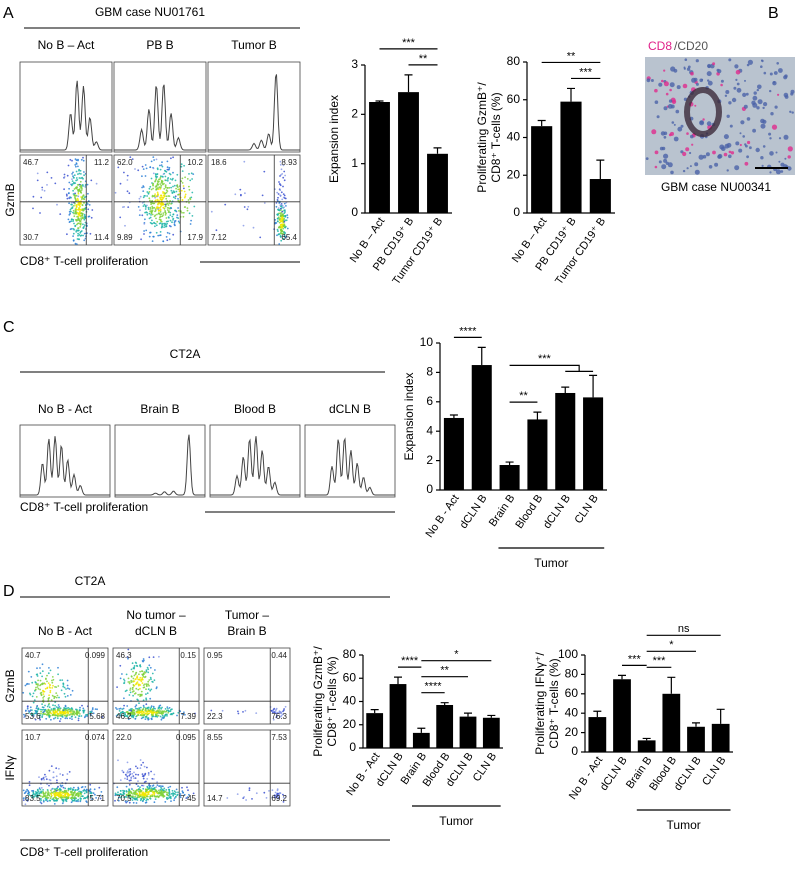  What do you see at coordinates (185, 354) in the screenshot?
I see `model-title: CT2A` at bounding box center [185, 354].